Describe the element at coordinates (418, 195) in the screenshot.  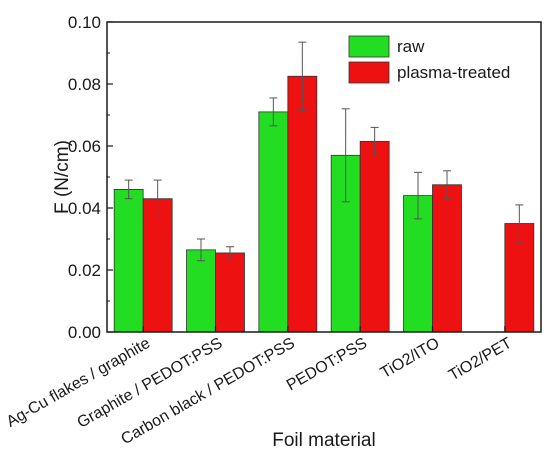
I see `error-bar-raw-tio2-ito` at that location.